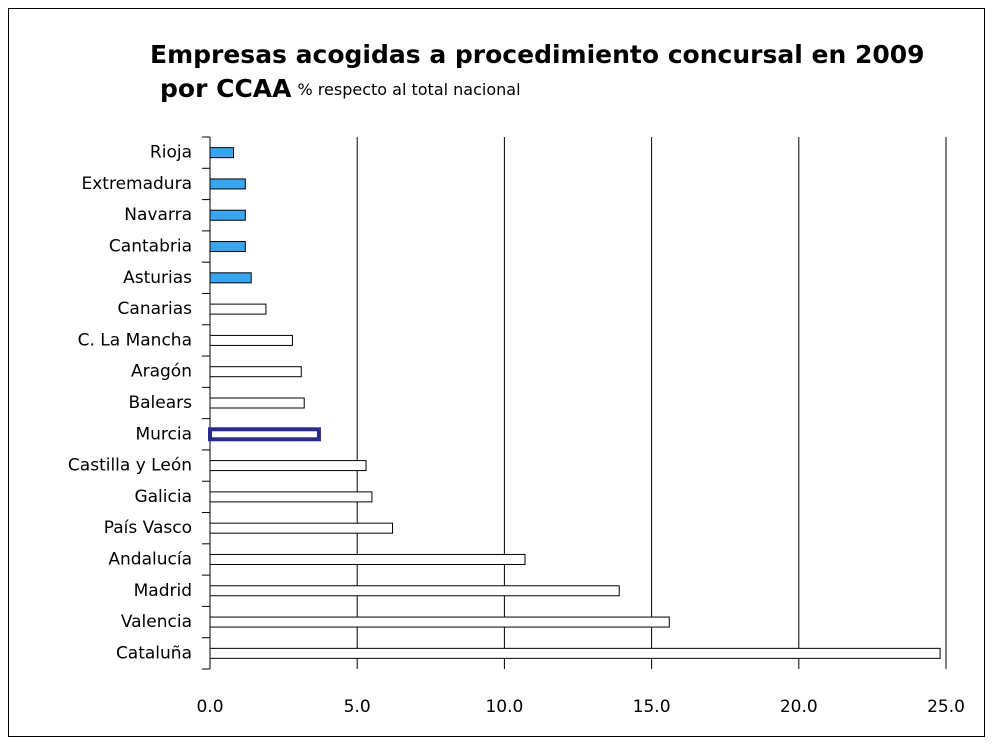  What do you see at coordinates (148, 528) in the screenshot?
I see `y-tick-label: País Vasco` at bounding box center [148, 528].